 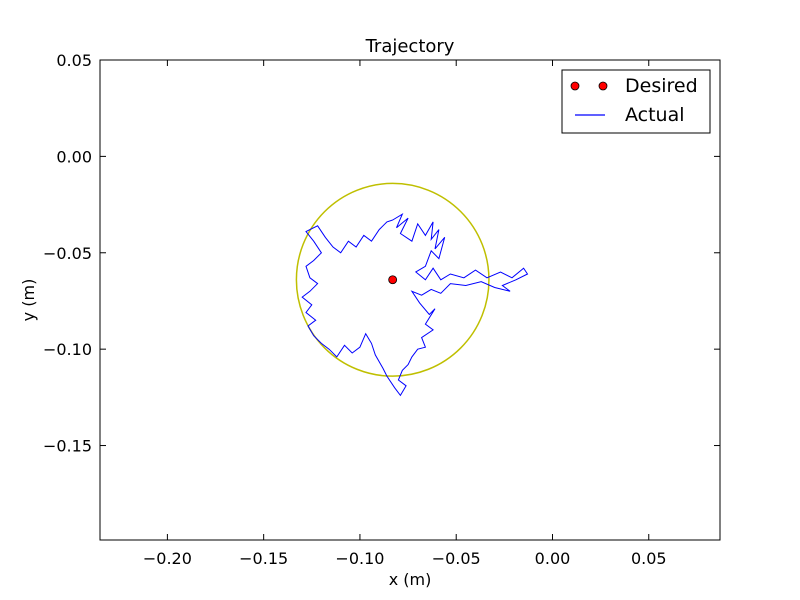 What do you see at coordinates (655, 115) in the screenshot?
I see `legend-actual-label: Actual` at bounding box center [655, 115].